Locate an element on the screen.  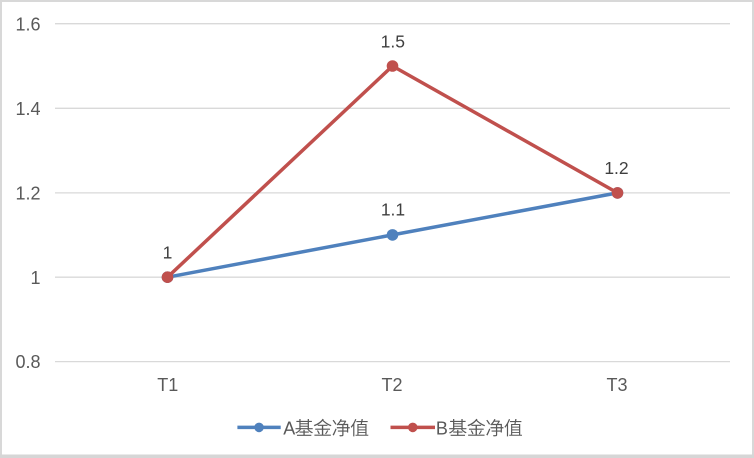
svg-text: A is located at coordinates (289, 428).